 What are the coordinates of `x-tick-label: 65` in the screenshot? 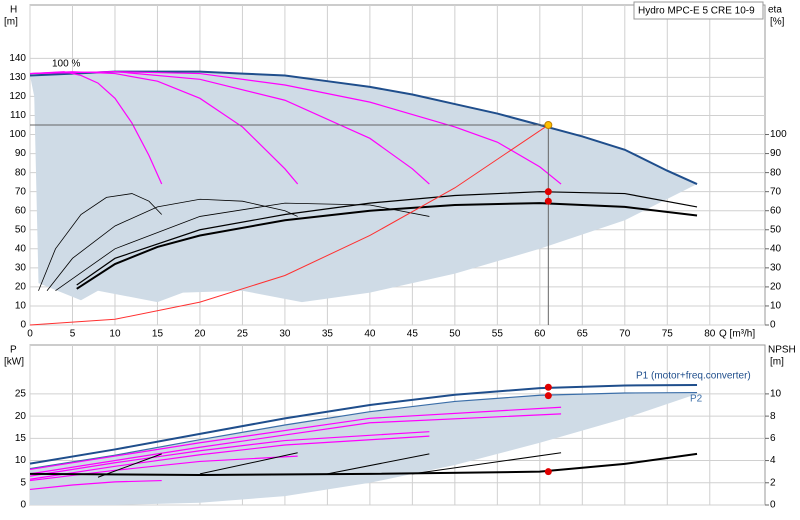 It's located at (583, 334).